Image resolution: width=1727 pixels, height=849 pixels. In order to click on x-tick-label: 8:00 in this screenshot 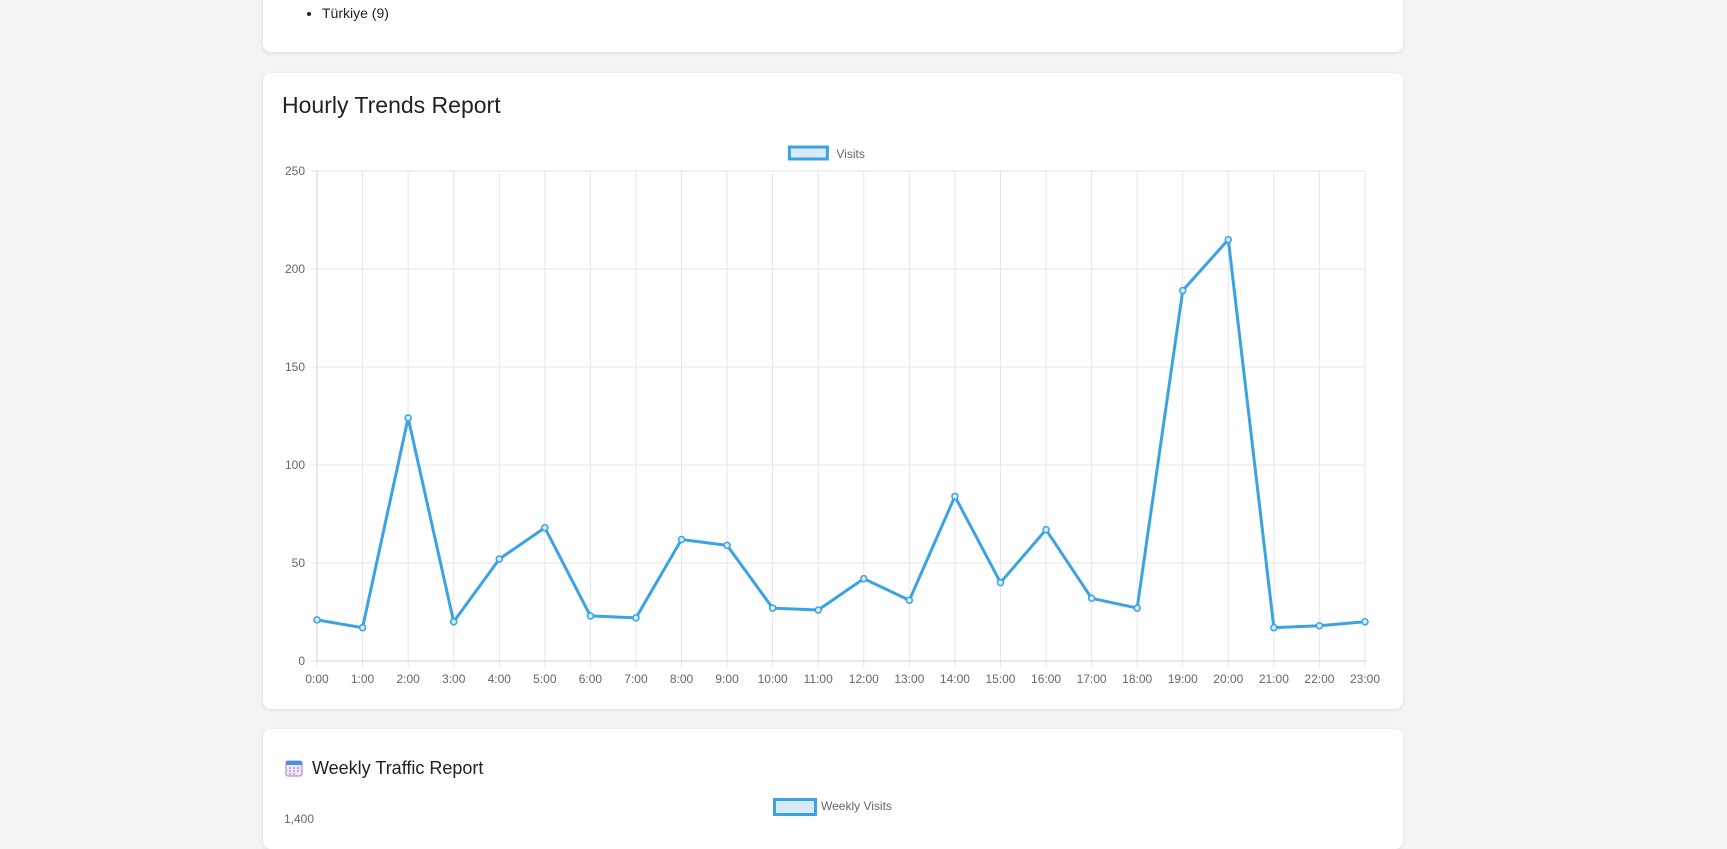, I will do `click(682, 679)`.